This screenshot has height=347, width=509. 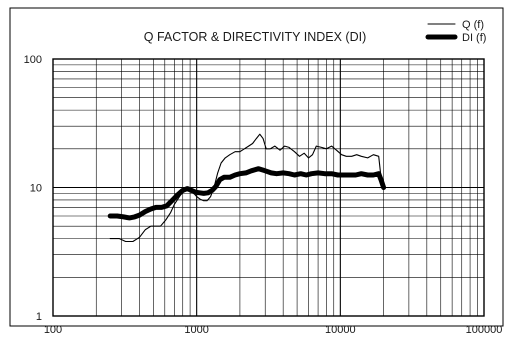 What do you see at coordinates (36, 189) in the screenshot?
I see `y-tick-label: 10` at bounding box center [36, 189].